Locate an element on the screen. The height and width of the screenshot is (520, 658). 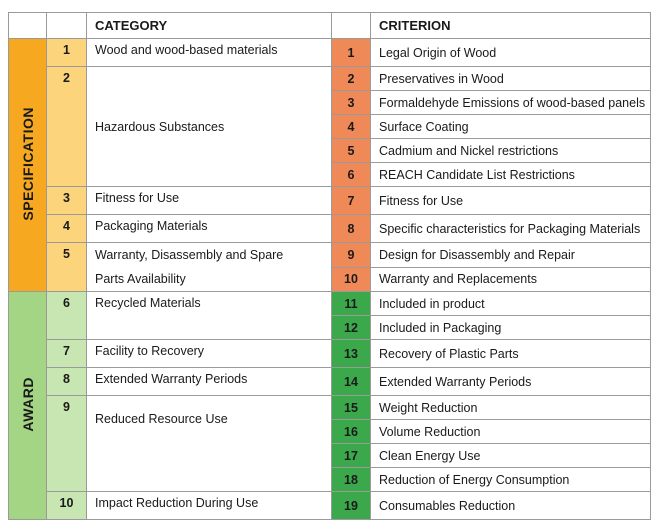
criterion-number: 13 is located at coordinates (351, 353).